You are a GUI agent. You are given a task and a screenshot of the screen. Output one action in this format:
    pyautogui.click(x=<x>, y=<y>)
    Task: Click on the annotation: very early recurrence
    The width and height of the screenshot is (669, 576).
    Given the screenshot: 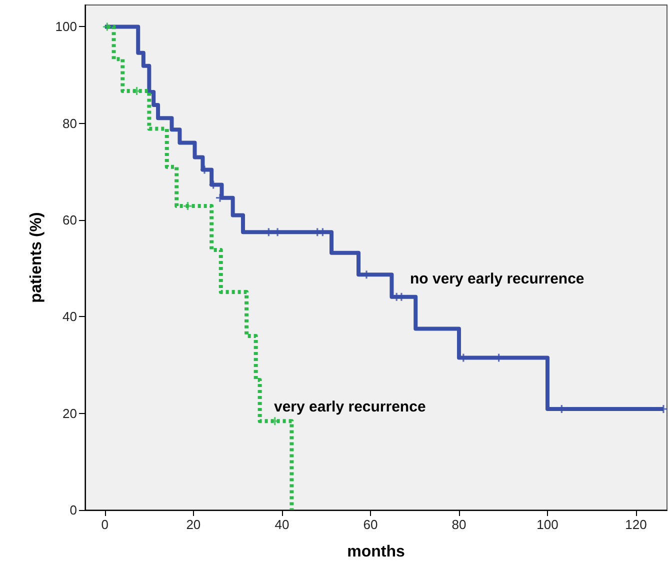 What is the action you would take?
    pyautogui.click(x=350, y=407)
    